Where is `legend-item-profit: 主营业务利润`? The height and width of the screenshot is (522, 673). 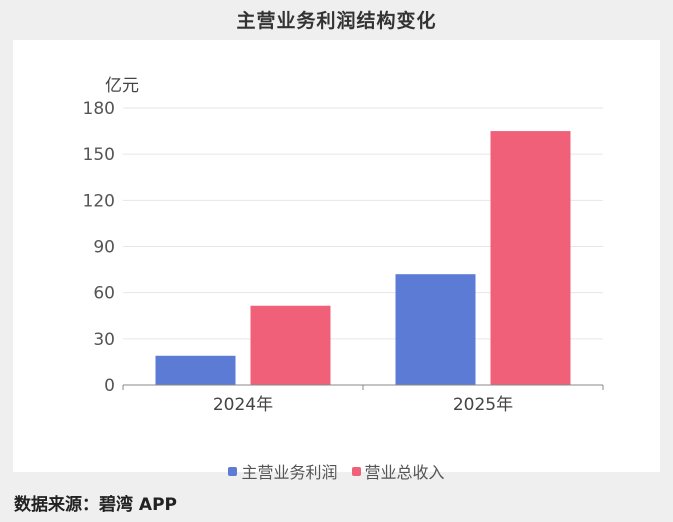
legend-item-profit: 主营业务利润 is located at coordinates (283, 471).